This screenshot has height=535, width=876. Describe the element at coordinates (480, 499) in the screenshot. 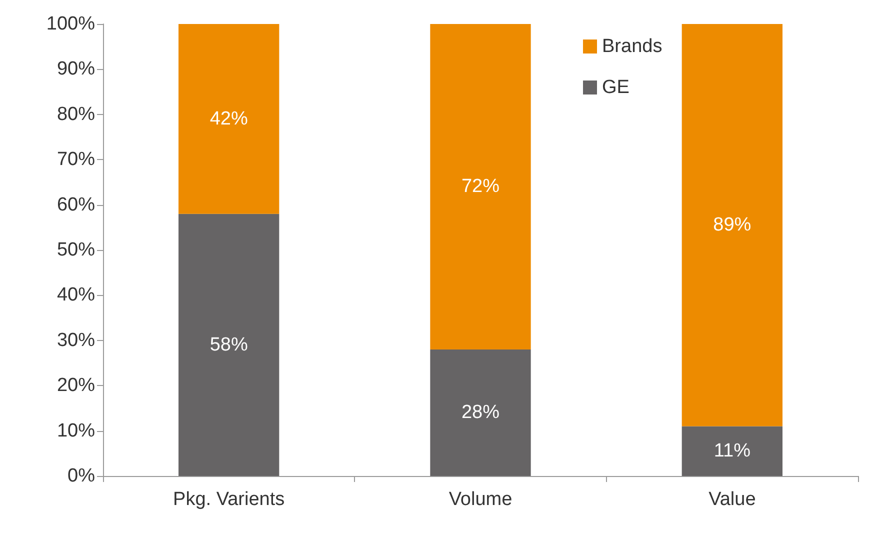

I see `x-tick-label: Volume` at that location.